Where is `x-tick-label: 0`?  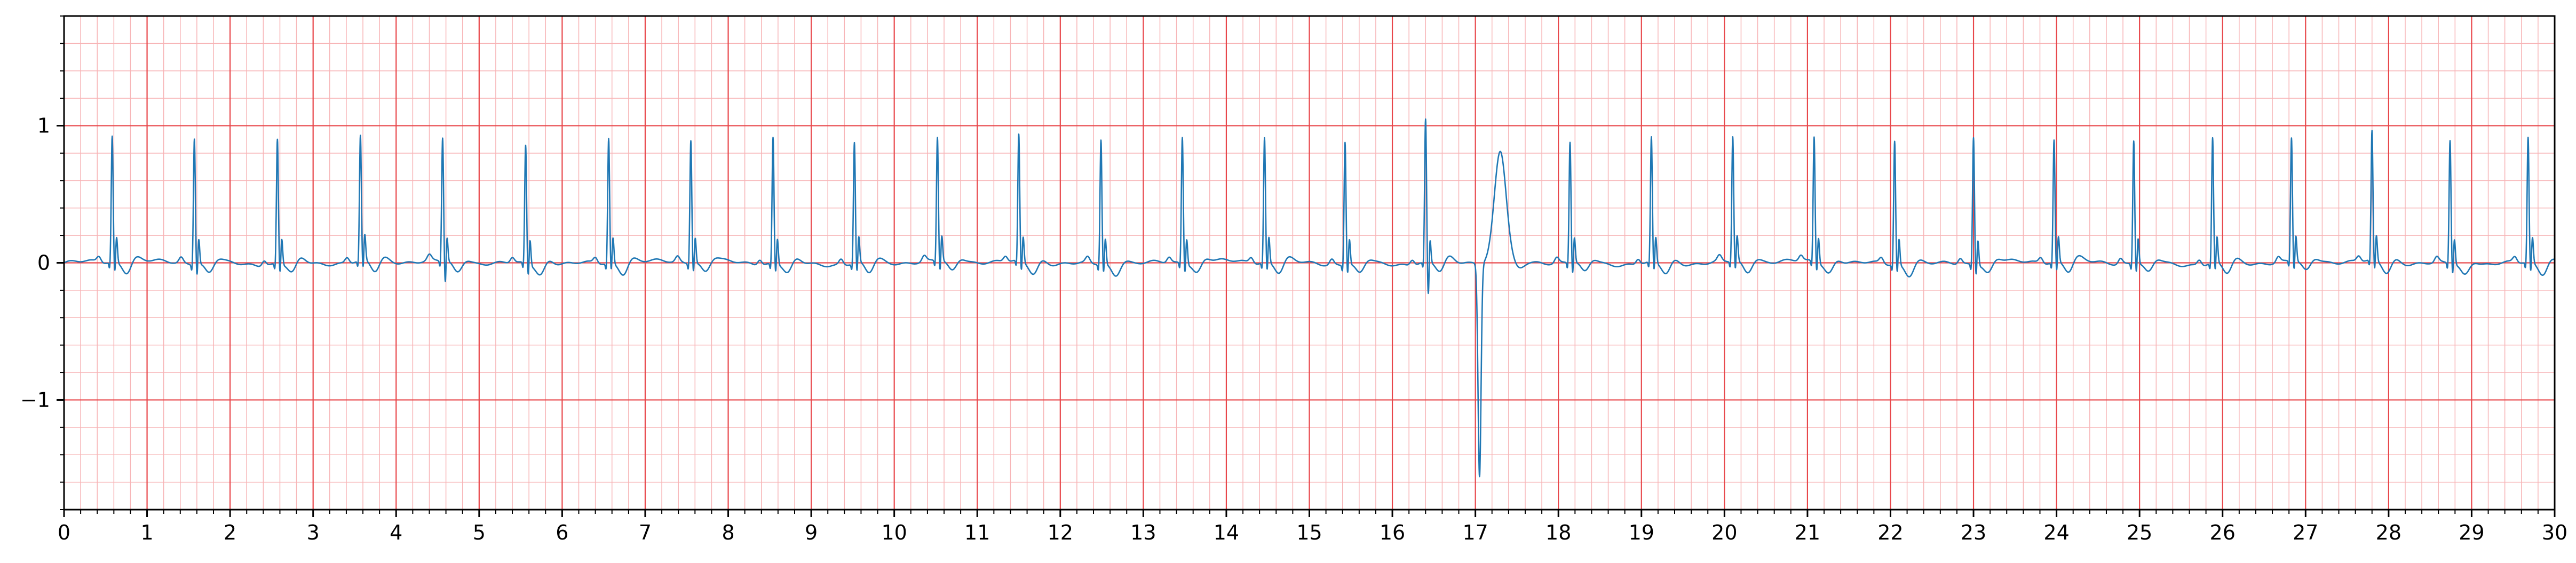 x-tick-label: 0 is located at coordinates (64, 532).